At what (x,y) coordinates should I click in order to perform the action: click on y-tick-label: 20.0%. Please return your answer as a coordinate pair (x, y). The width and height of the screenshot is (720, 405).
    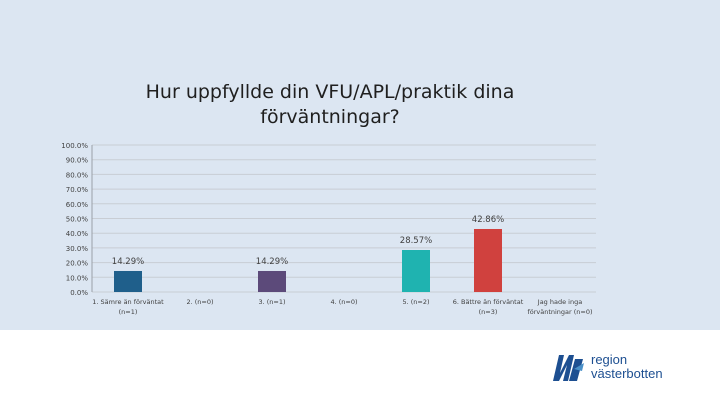
    Looking at the image, I should click on (77, 264).